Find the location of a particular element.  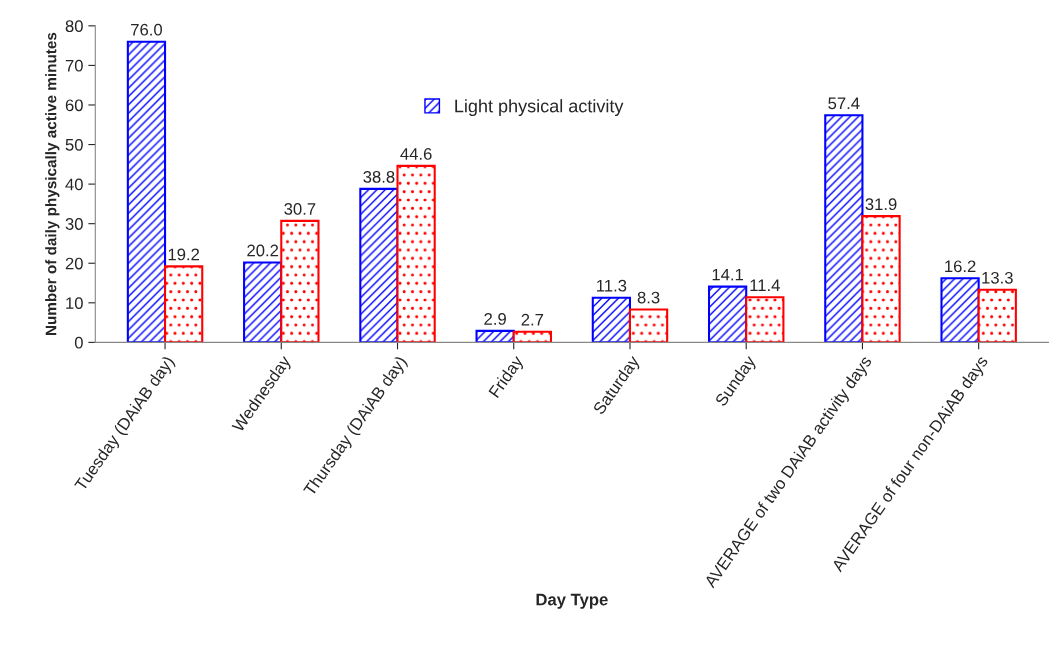

y-tick-label: 10 is located at coordinates (74, 303).